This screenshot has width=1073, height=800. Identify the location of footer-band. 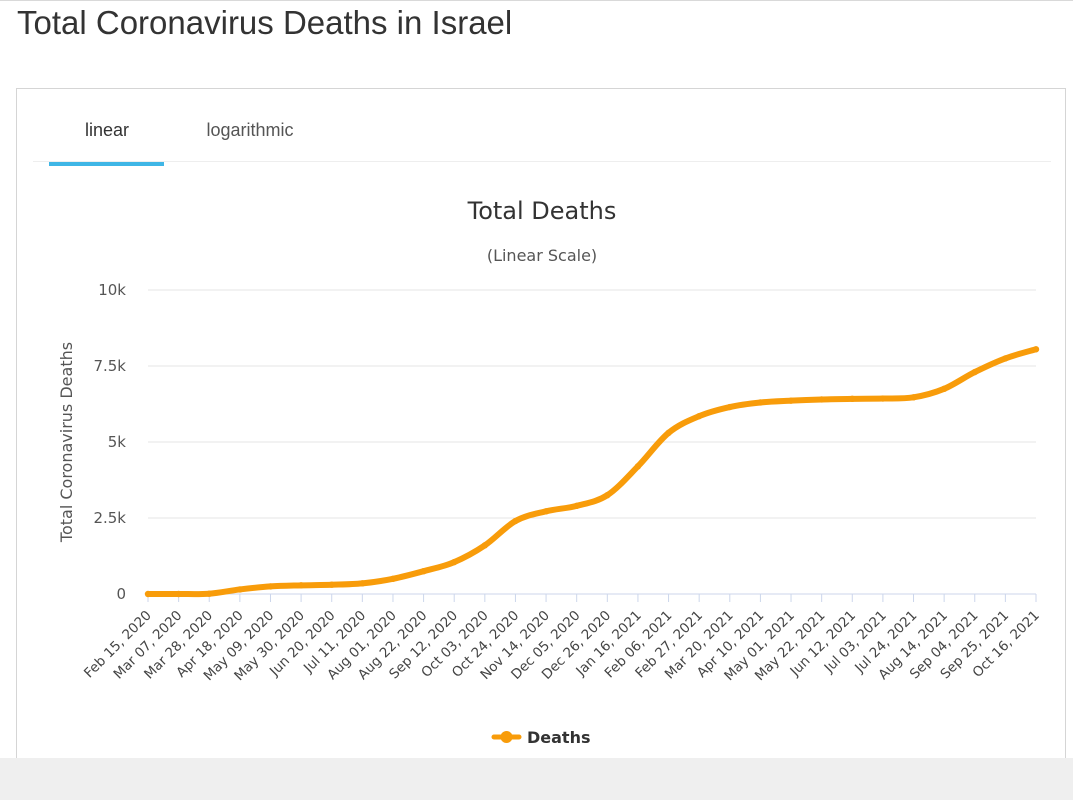
(536, 779).